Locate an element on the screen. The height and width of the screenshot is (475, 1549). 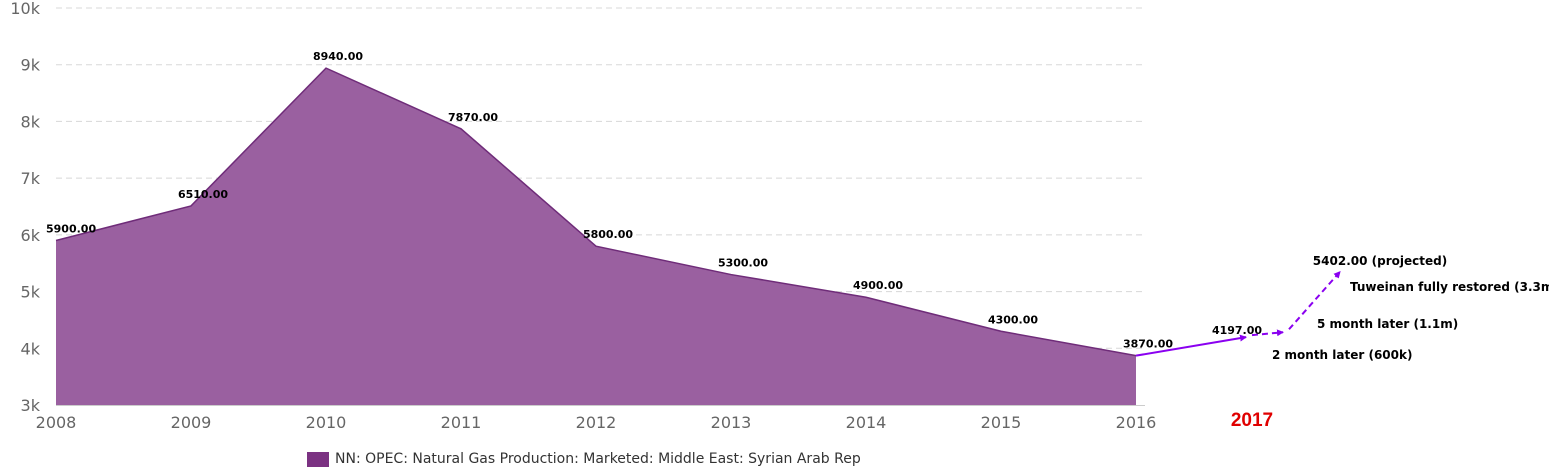
x-tick-label: 2011 is located at coordinates (461, 422).